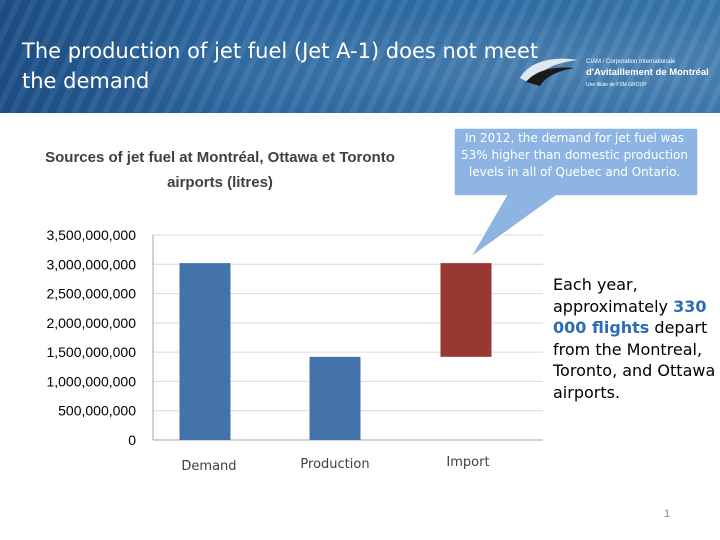  I want to click on x-tick-label: Demand, so click(208, 466).